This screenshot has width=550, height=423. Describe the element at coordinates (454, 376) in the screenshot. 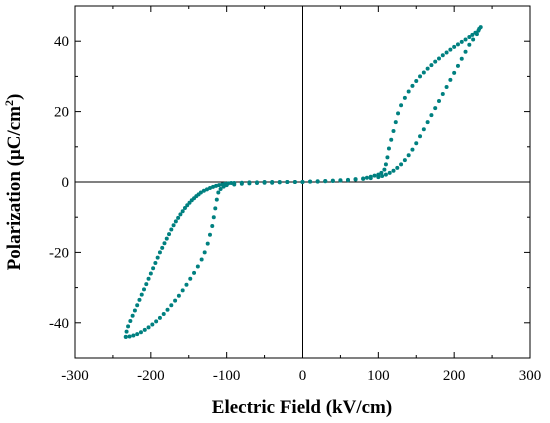

I see `x-tick-label: 200` at that location.